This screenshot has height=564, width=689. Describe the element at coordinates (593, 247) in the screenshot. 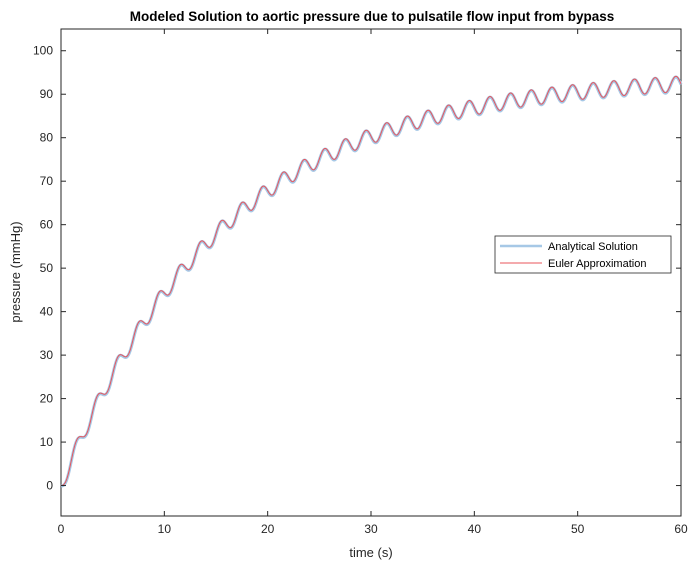

I see `legend-label-analytical: Analytical Solution` at that location.